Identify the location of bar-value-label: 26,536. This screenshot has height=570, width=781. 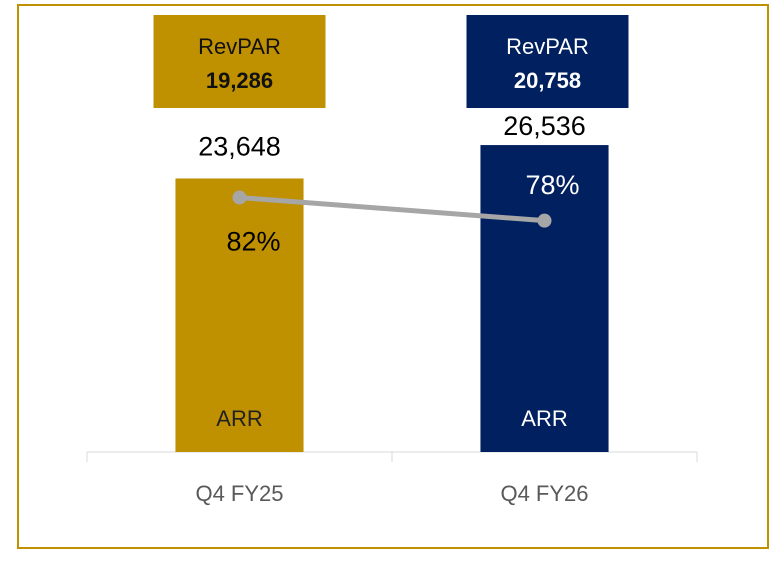
(544, 126).